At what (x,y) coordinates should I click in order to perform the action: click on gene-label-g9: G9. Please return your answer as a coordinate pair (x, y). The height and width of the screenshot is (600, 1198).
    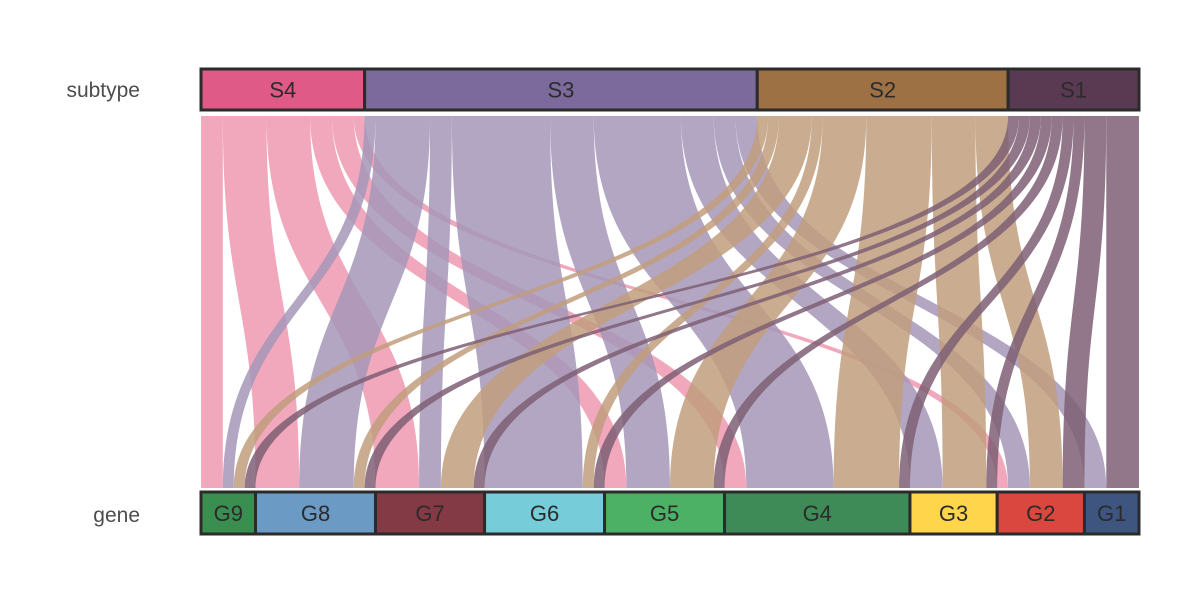
    Looking at the image, I should click on (228, 513).